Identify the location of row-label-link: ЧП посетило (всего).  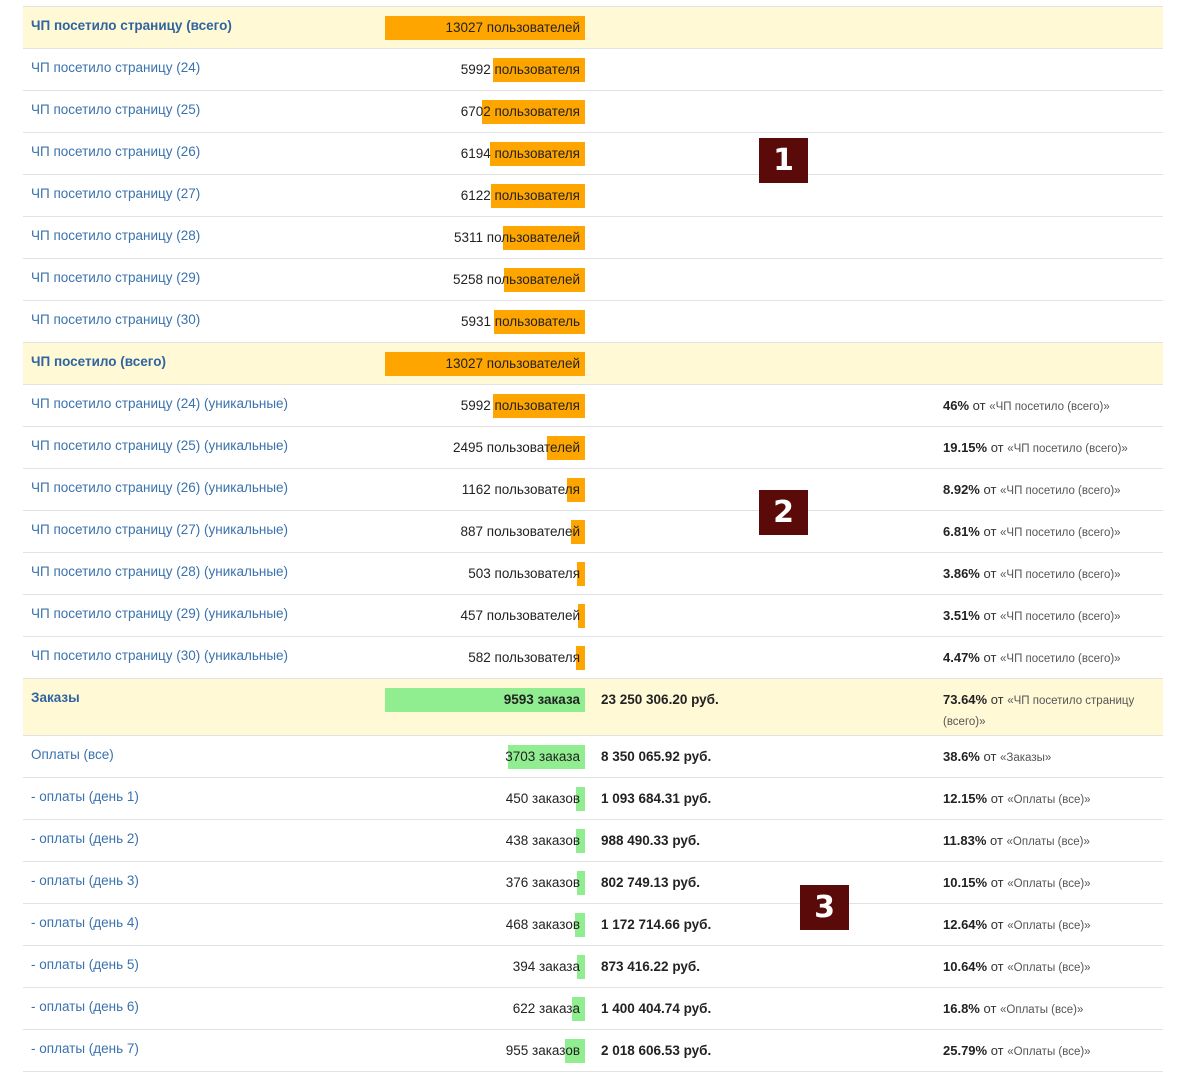
(98, 361).